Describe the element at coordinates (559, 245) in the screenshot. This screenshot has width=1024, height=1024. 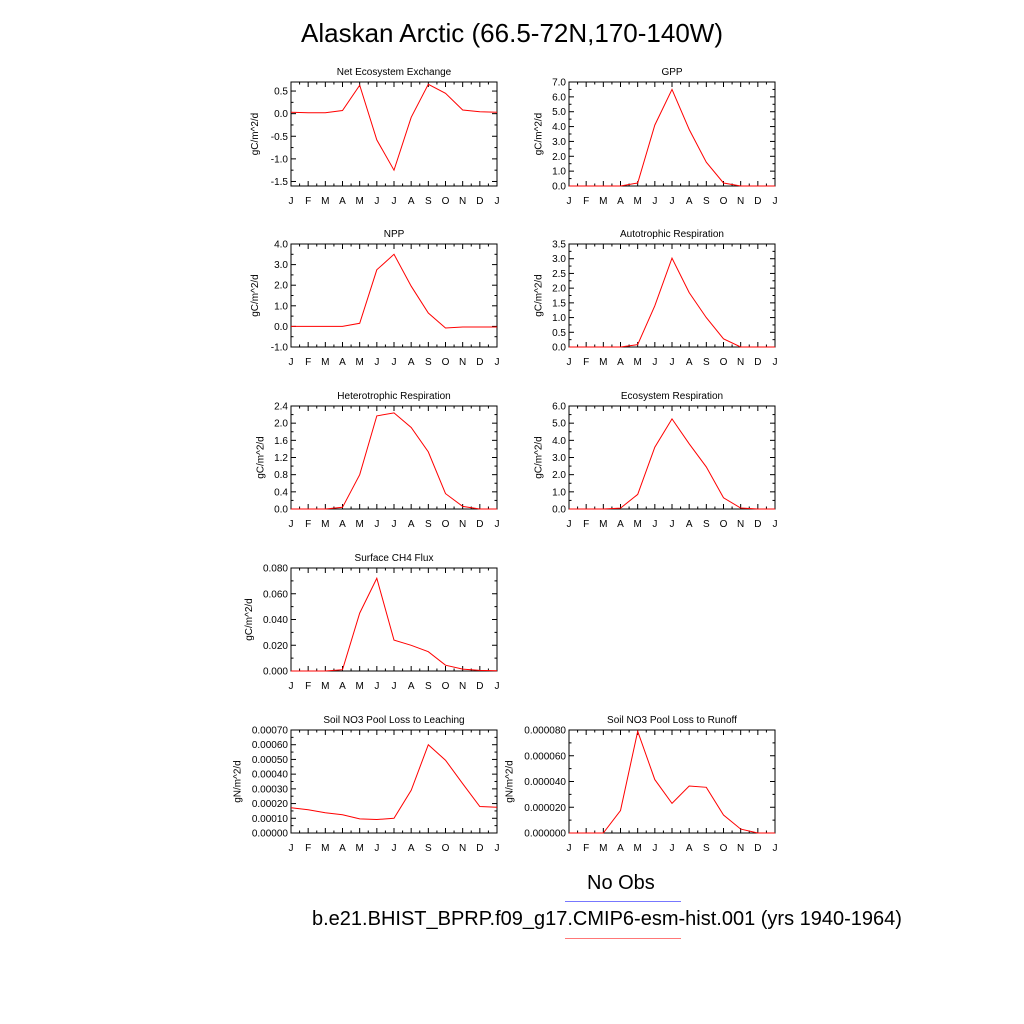
I see `y-tick-label: 3.5` at that location.